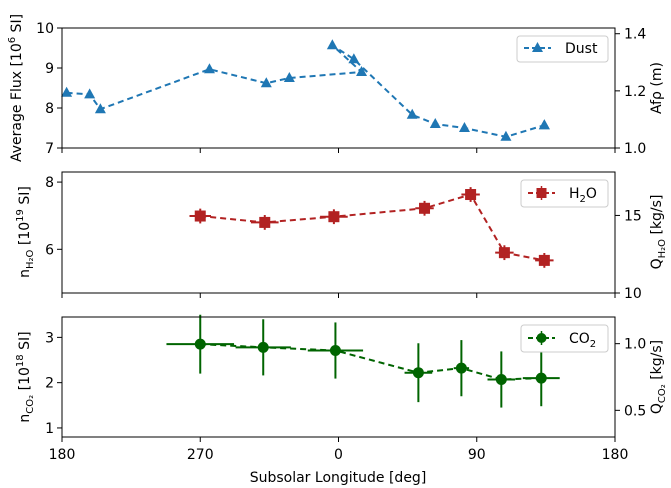 Image resolution: width=671 pixels, height=488 pixels. I want to click on legend-h2o-box, so click(564, 193).